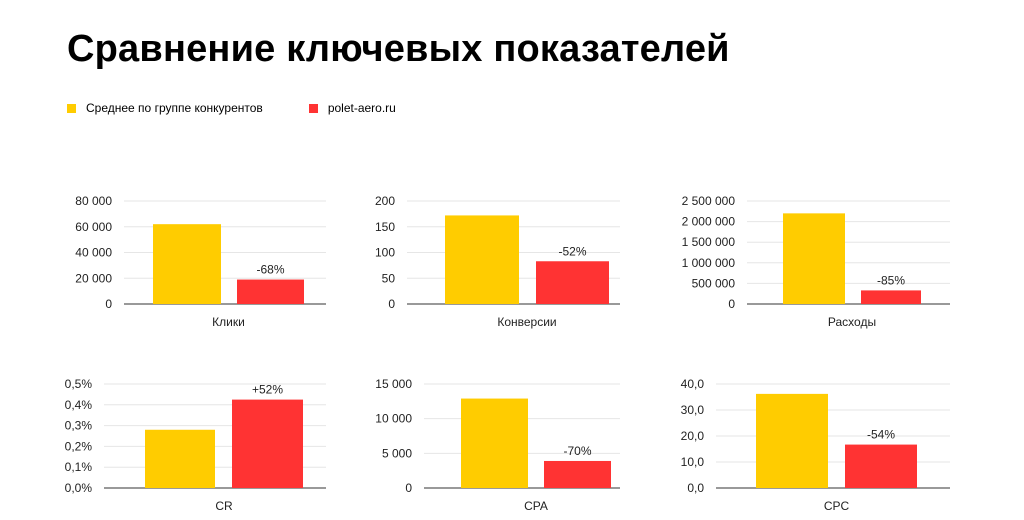 The width and height of the screenshot is (1024, 520). I want to click on legend-label-site: polet-aero.ru, so click(361, 108).